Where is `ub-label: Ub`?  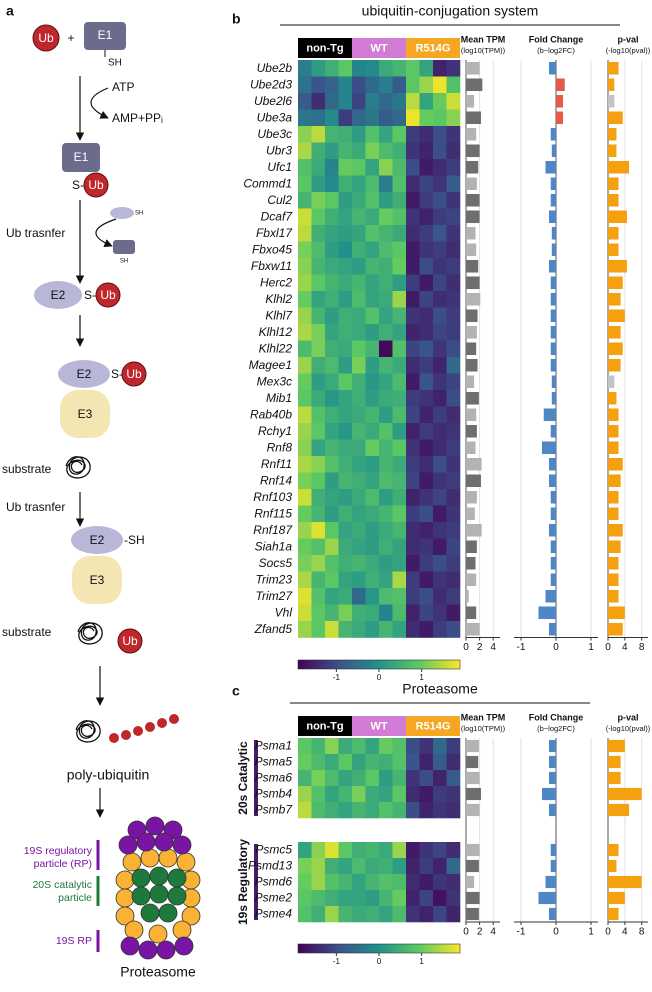 ub-label: Ub is located at coordinates (108, 295).